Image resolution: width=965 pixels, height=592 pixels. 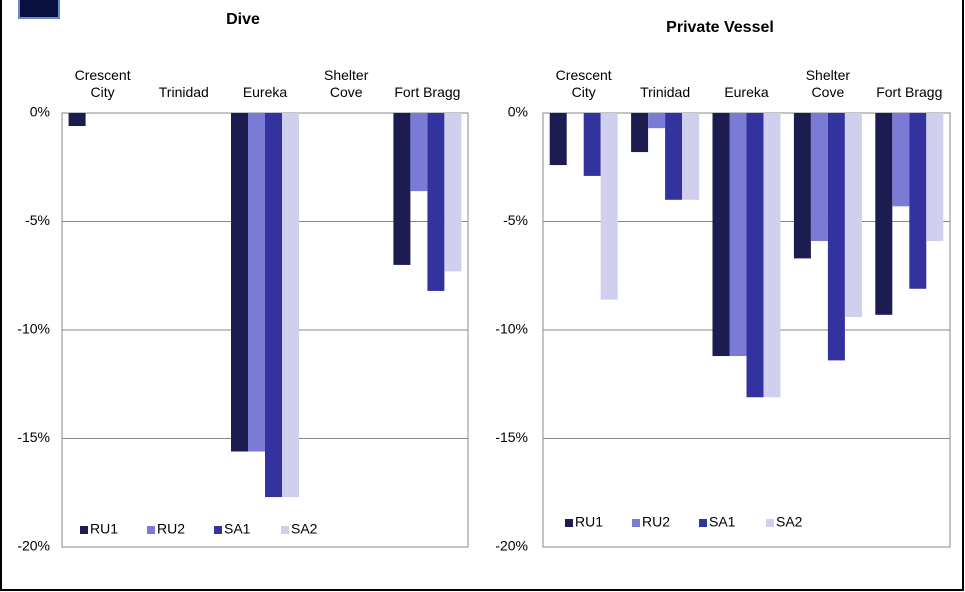 I want to click on chart-title: Dive, so click(x=243, y=19).